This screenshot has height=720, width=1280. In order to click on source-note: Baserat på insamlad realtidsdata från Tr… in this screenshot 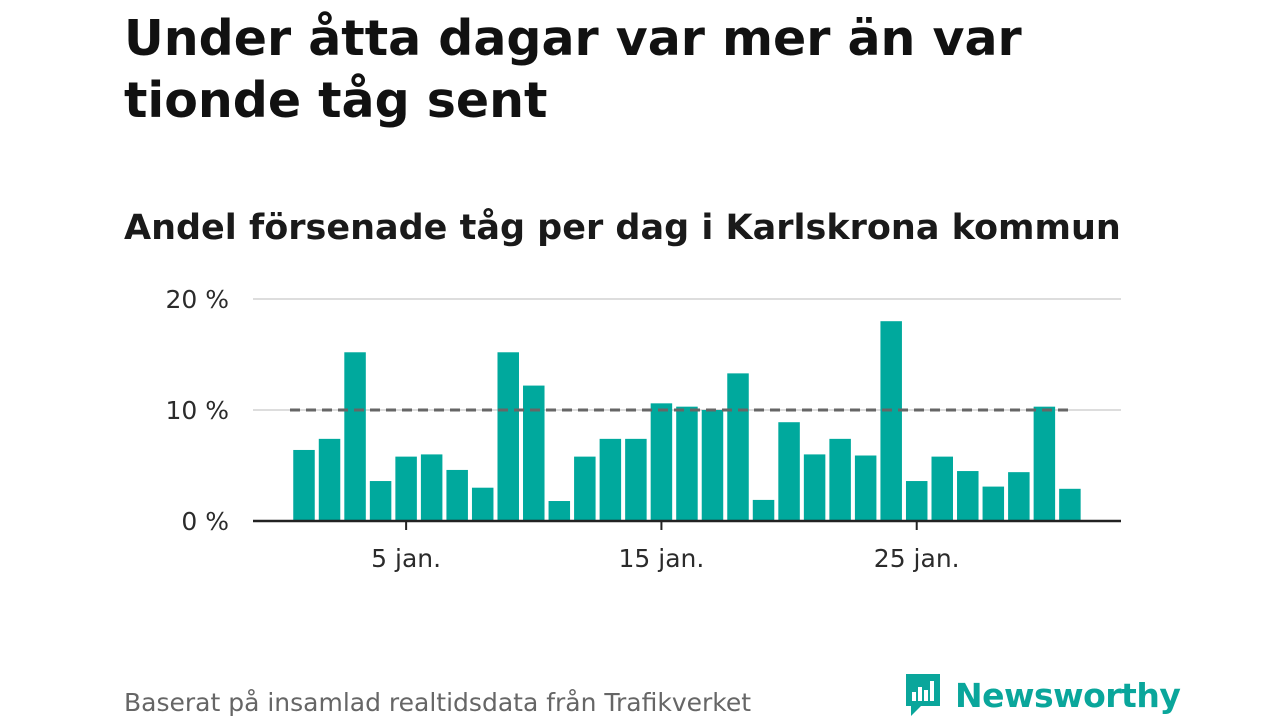, I will do `click(438, 702)`.